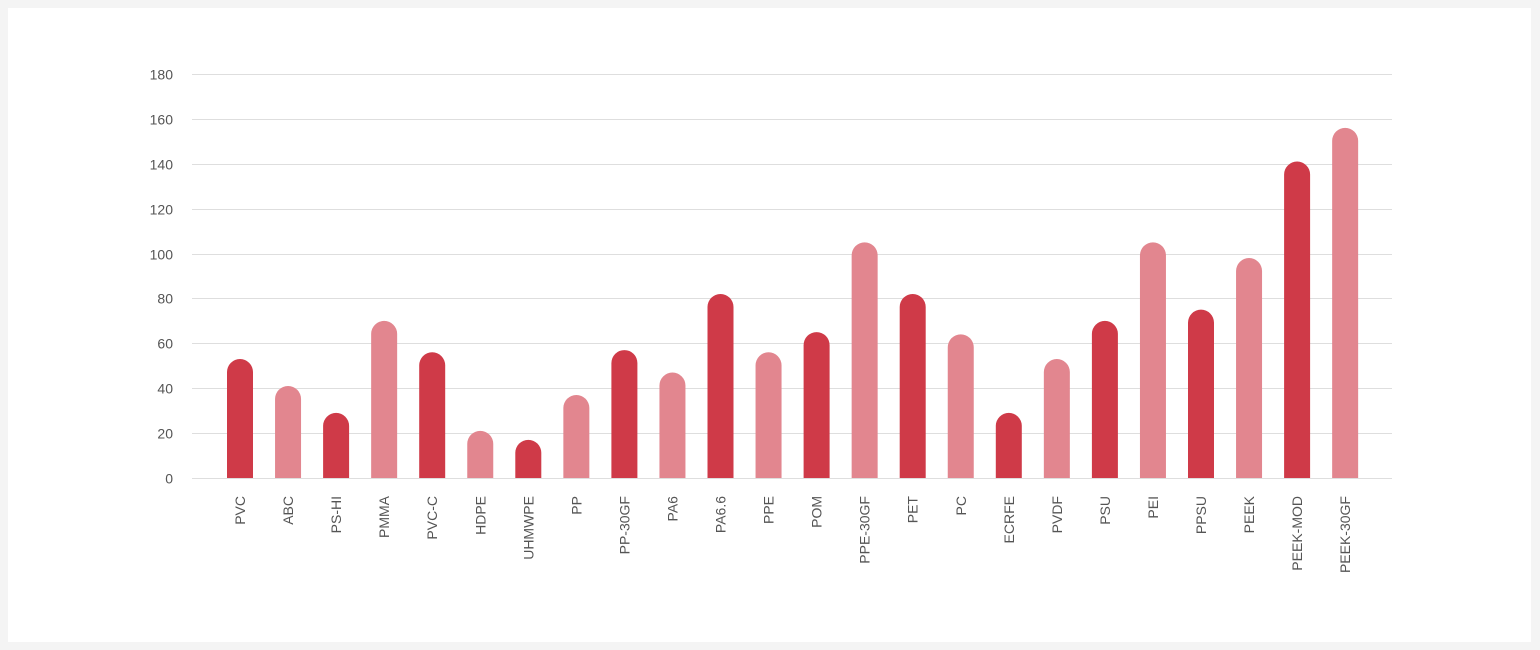 Image resolution: width=1540 pixels, height=650 pixels. What do you see at coordinates (672, 509) in the screenshot?
I see `x-category-label: PA6` at bounding box center [672, 509].